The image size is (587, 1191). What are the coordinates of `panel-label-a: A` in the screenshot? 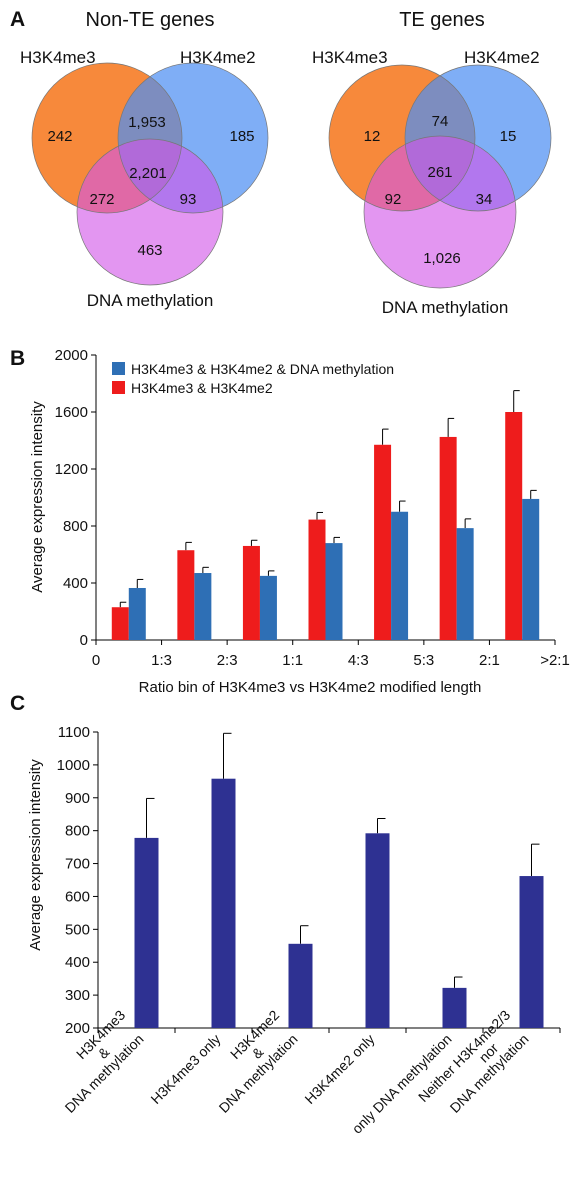 It's located at (17, 19).